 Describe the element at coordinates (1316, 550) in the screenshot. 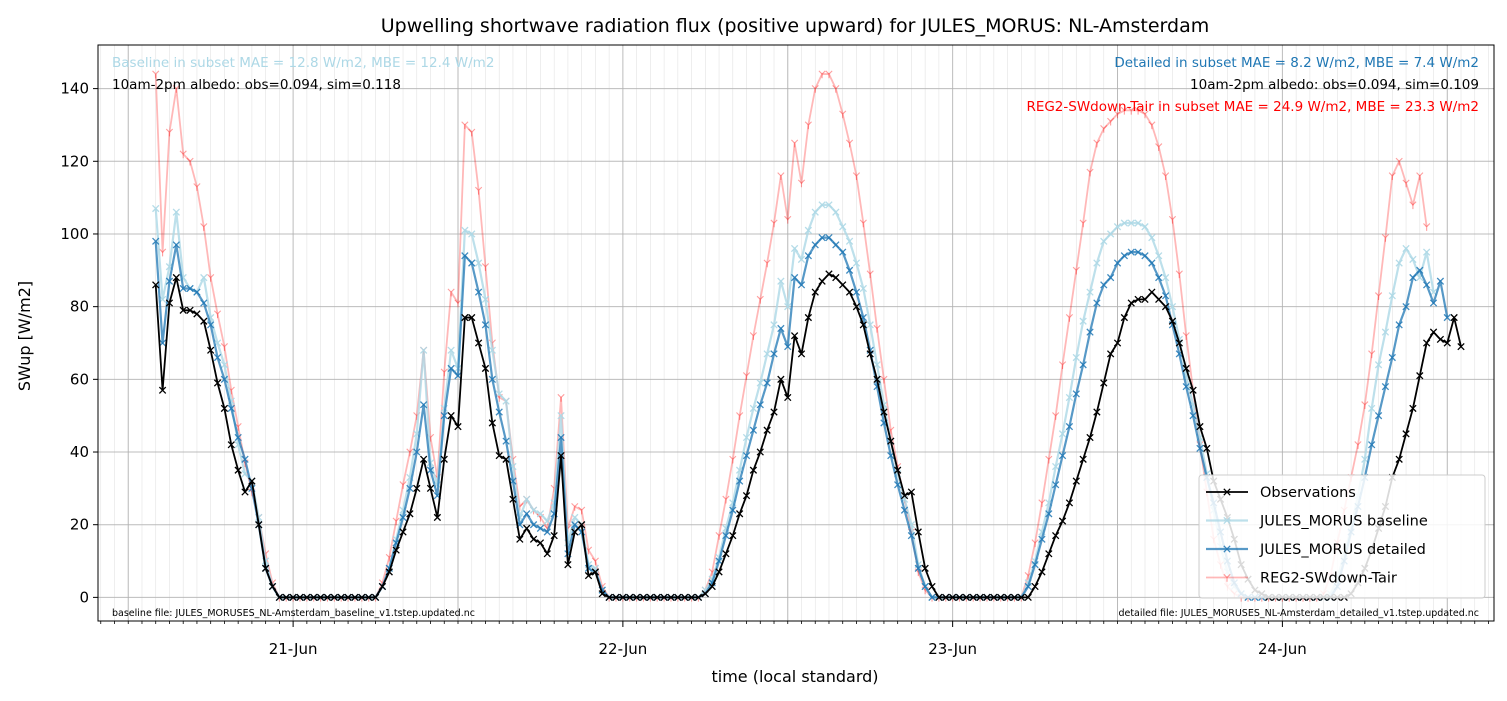

I see `legend-entry-jules-morus-detailed: JULES_MORUS detailed` at that location.